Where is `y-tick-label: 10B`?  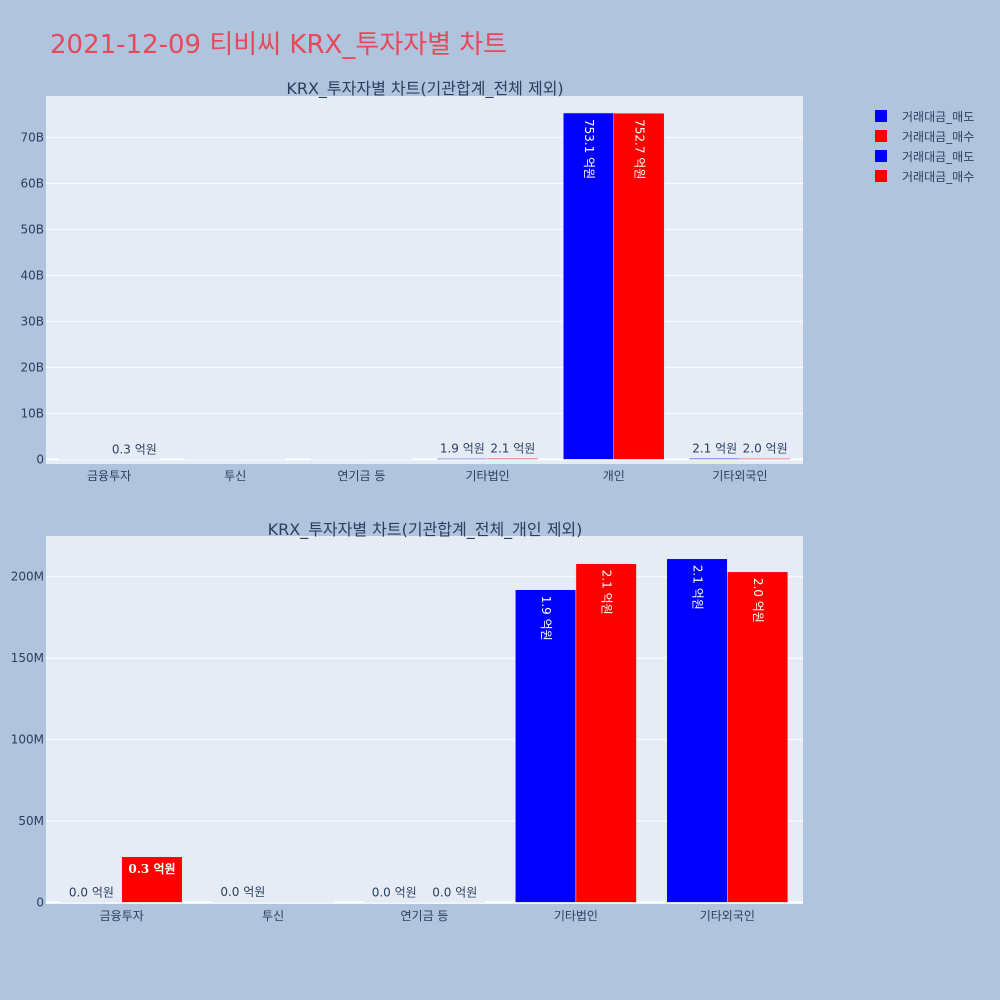 y-tick-label: 10B is located at coordinates (32, 413).